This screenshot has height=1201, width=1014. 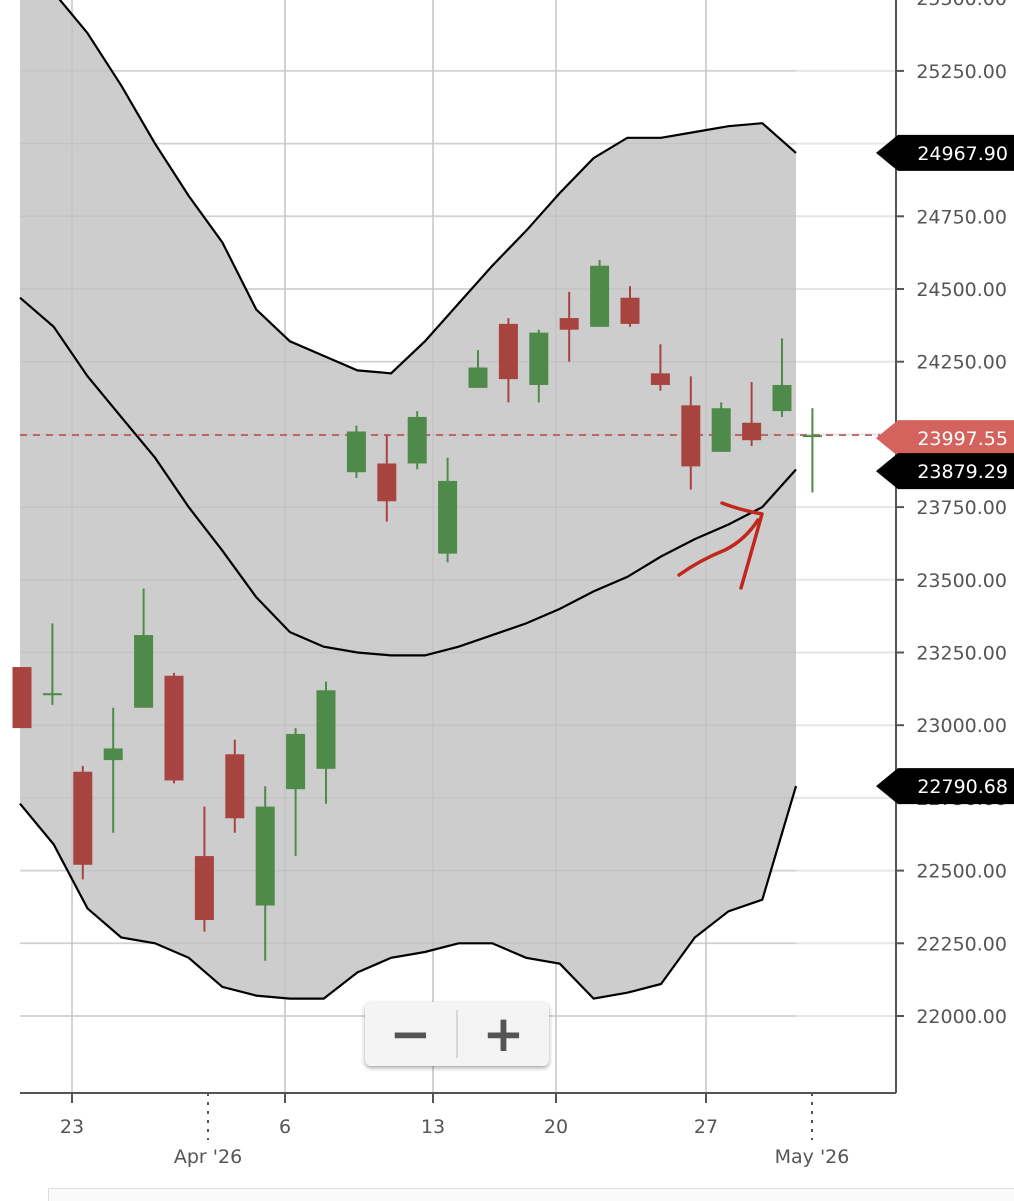 I want to click on middle-band-badge-shape, so click(x=945, y=471).